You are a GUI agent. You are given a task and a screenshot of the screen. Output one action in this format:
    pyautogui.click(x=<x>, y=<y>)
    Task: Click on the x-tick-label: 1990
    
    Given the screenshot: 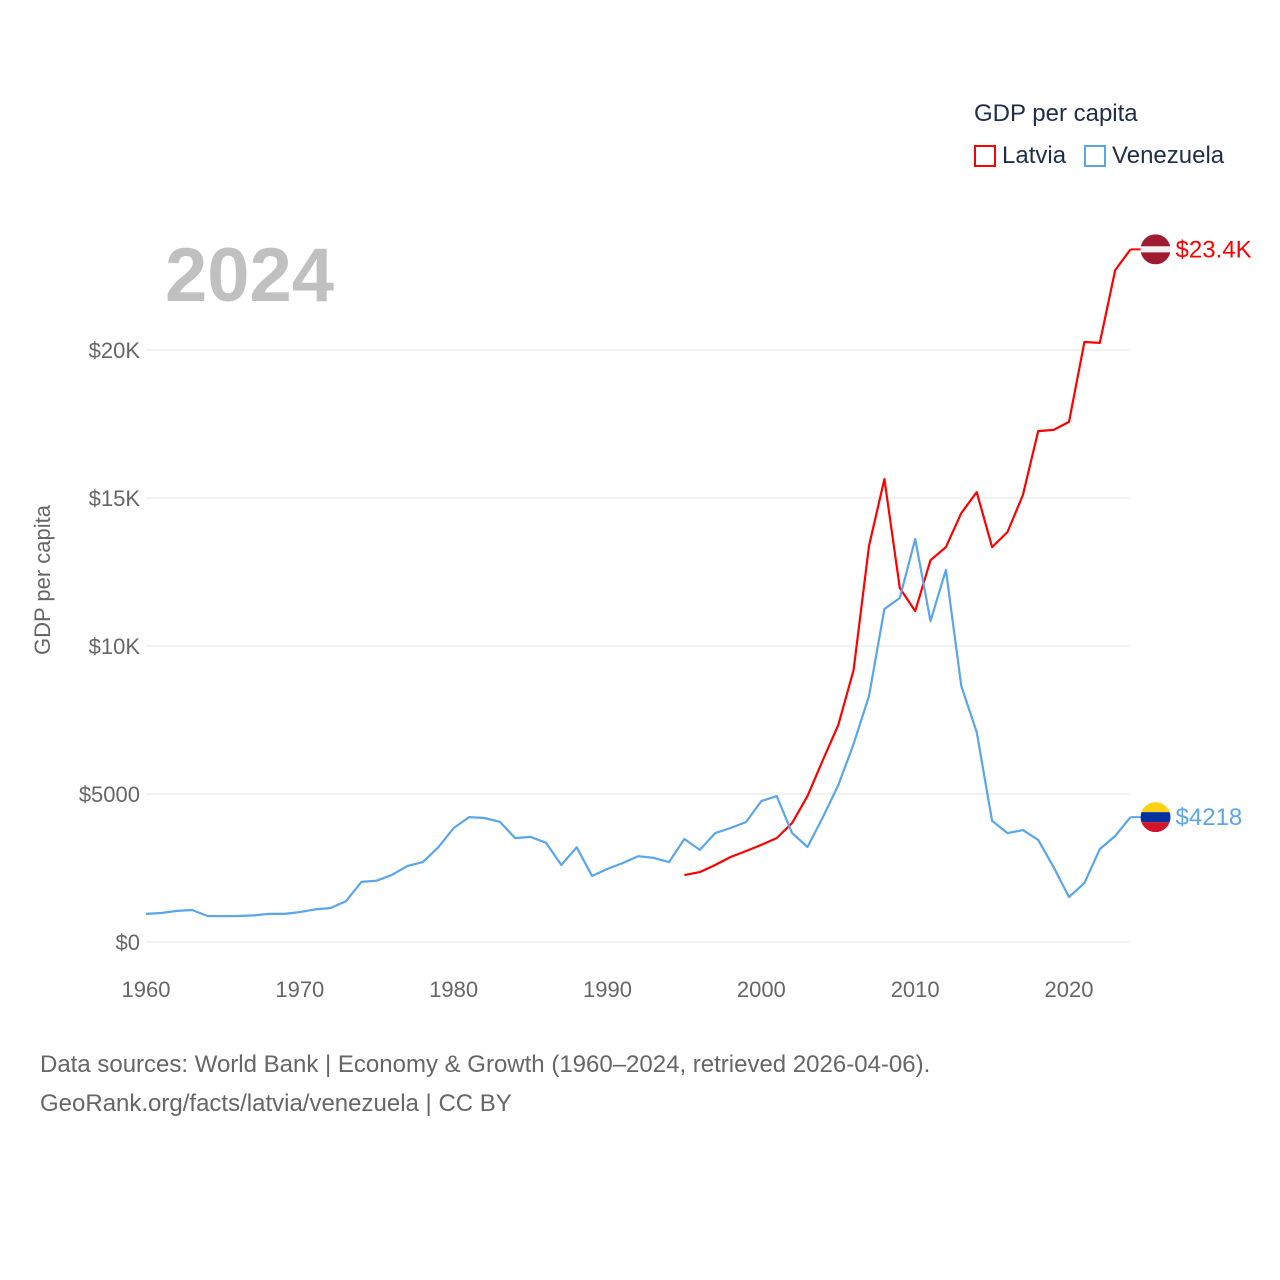 What is the action you would take?
    pyautogui.click(x=607, y=989)
    